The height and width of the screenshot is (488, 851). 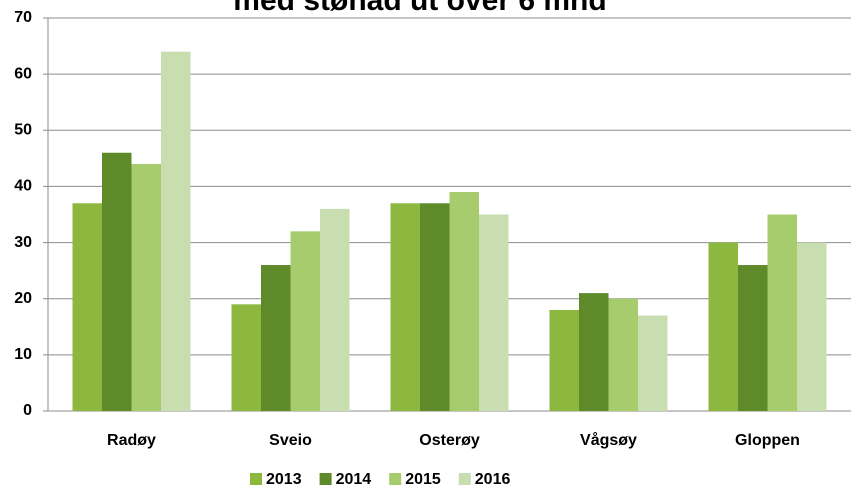 What do you see at coordinates (131, 440) in the screenshot?
I see `x-tick-label: Radøy` at bounding box center [131, 440].